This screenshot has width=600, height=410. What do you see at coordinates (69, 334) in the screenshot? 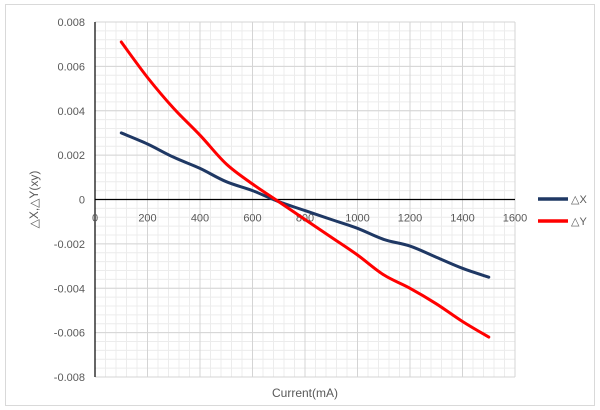
I see `y-tick-label: -0.006` at bounding box center [69, 334].